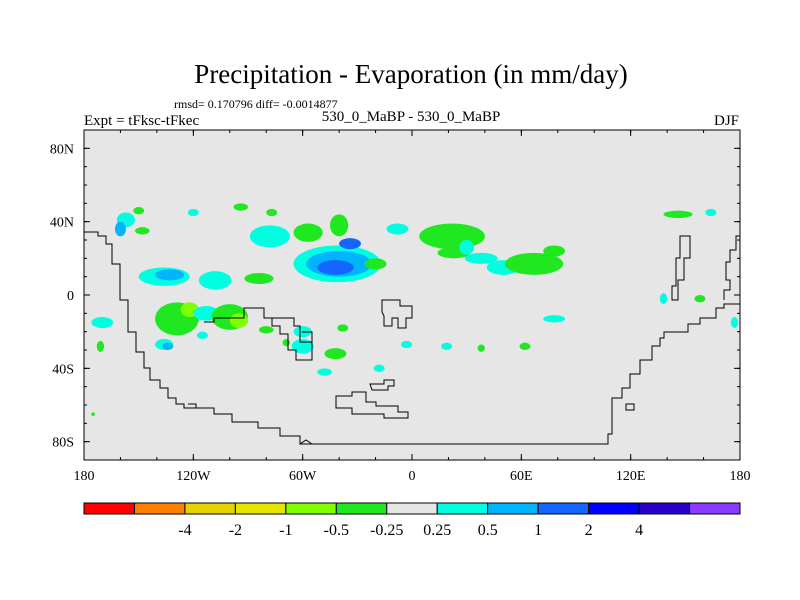 The width and height of the screenshot is (800, 600). What do you see at coordinates (386, 530) in the screenshot?
I see `colorbar-label: -0.25` at bounding box center [386, 530].